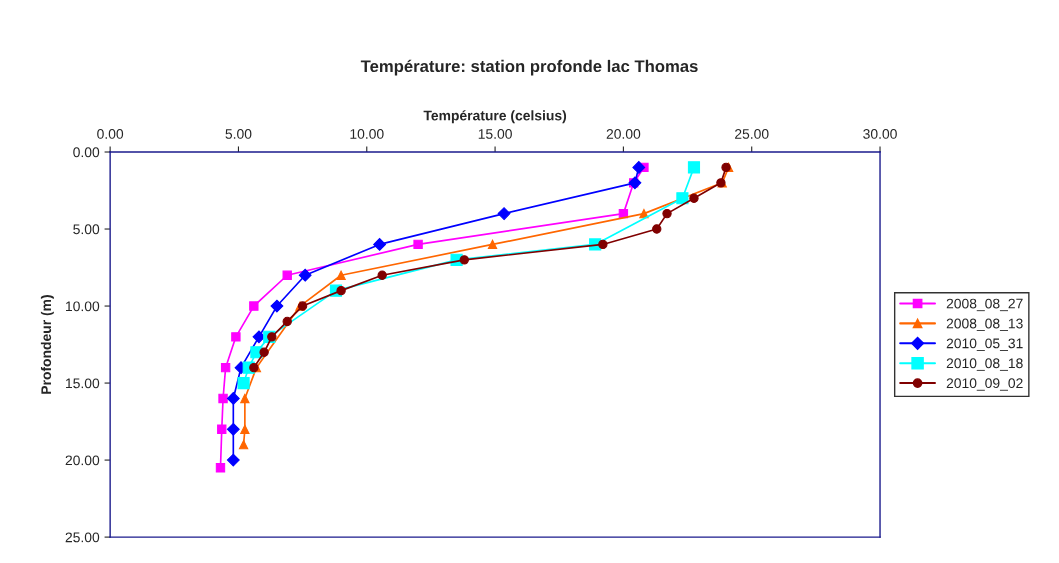 The width and height of the screenshot is (1059, 563). I want to click on y-tick-label: 5.00, so click(86, 229).